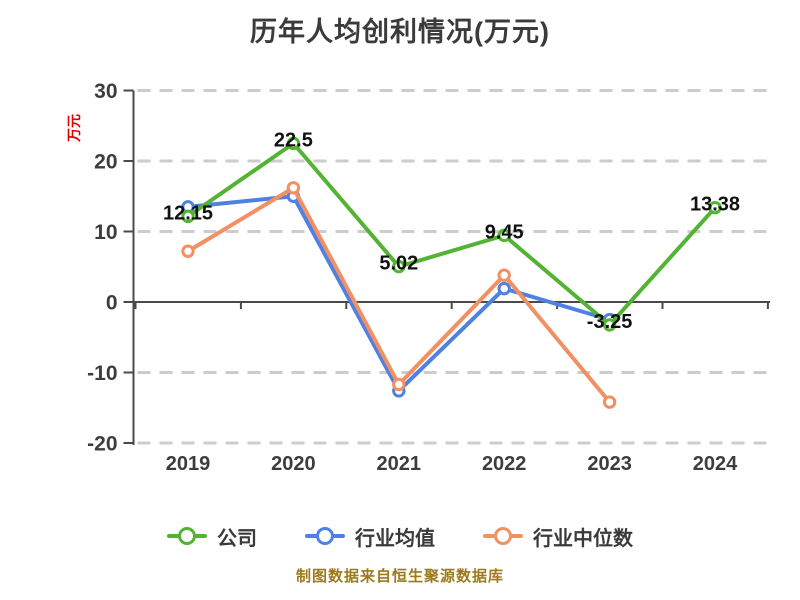  I want to click on chart-title: 历年人均创利情况(万元), so click(400, 32).